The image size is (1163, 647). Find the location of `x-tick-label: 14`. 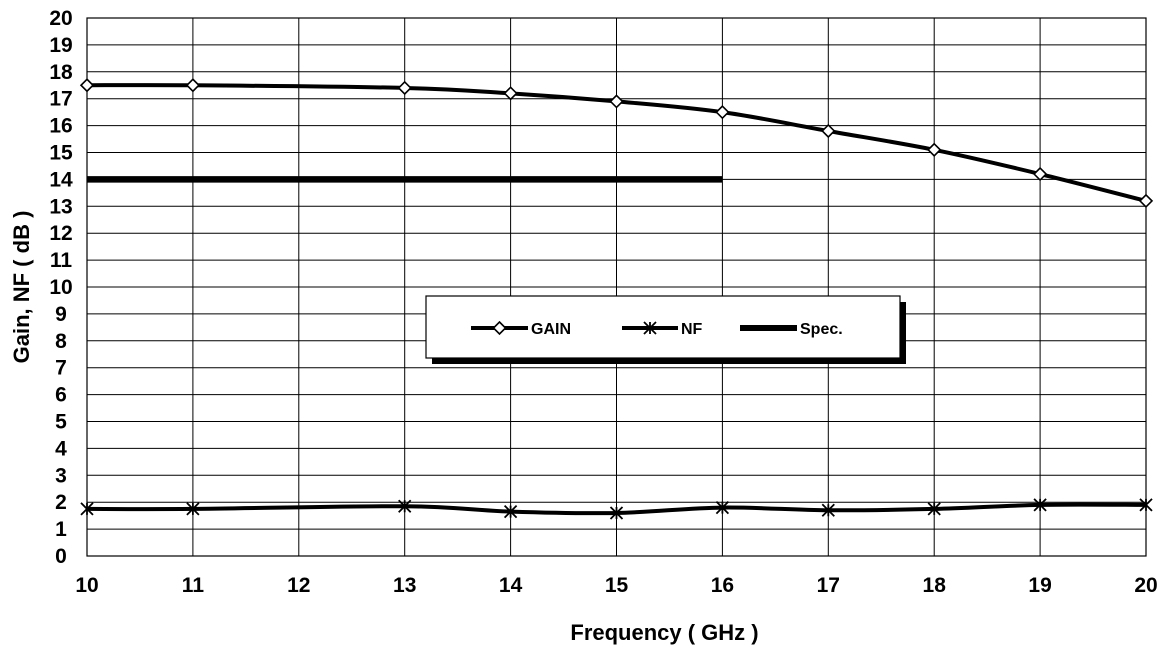

x-tick-label: 14 is located at coordinates (511, 585).